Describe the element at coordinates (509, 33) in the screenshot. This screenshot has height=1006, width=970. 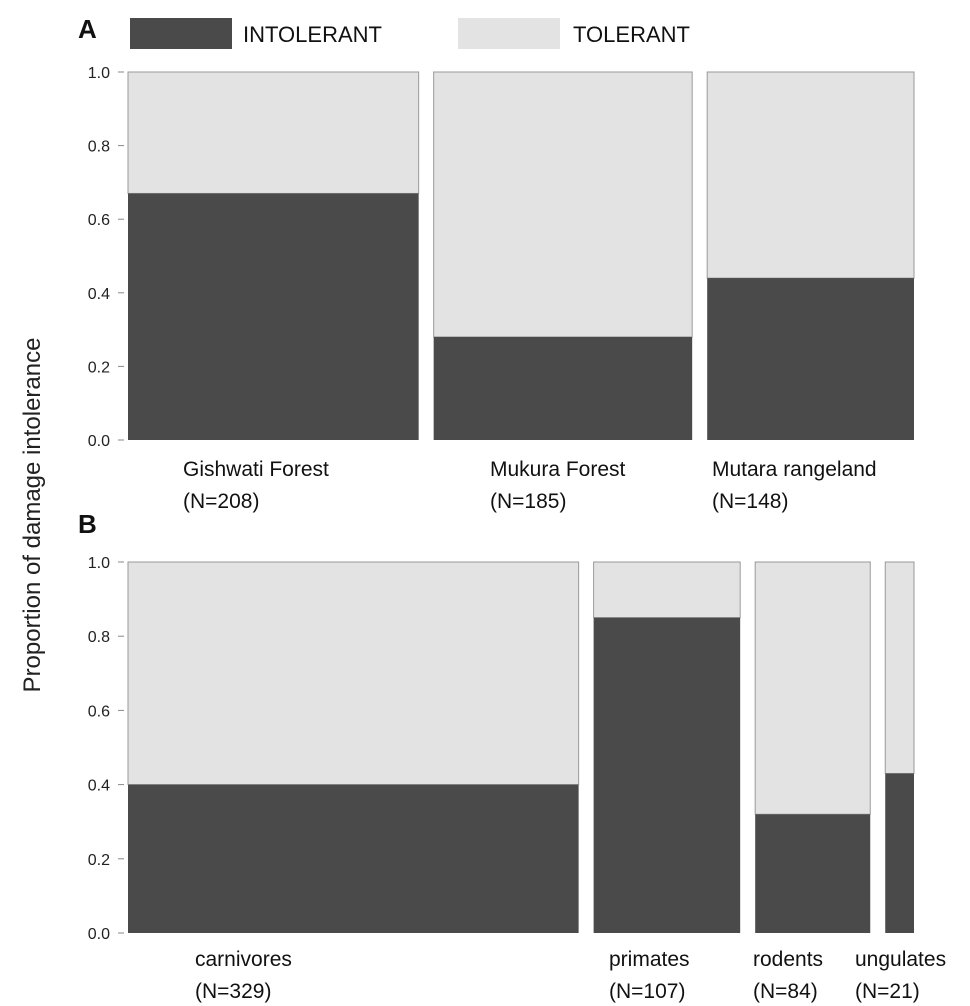
I see `legend-swatch-tolerant` at that location.